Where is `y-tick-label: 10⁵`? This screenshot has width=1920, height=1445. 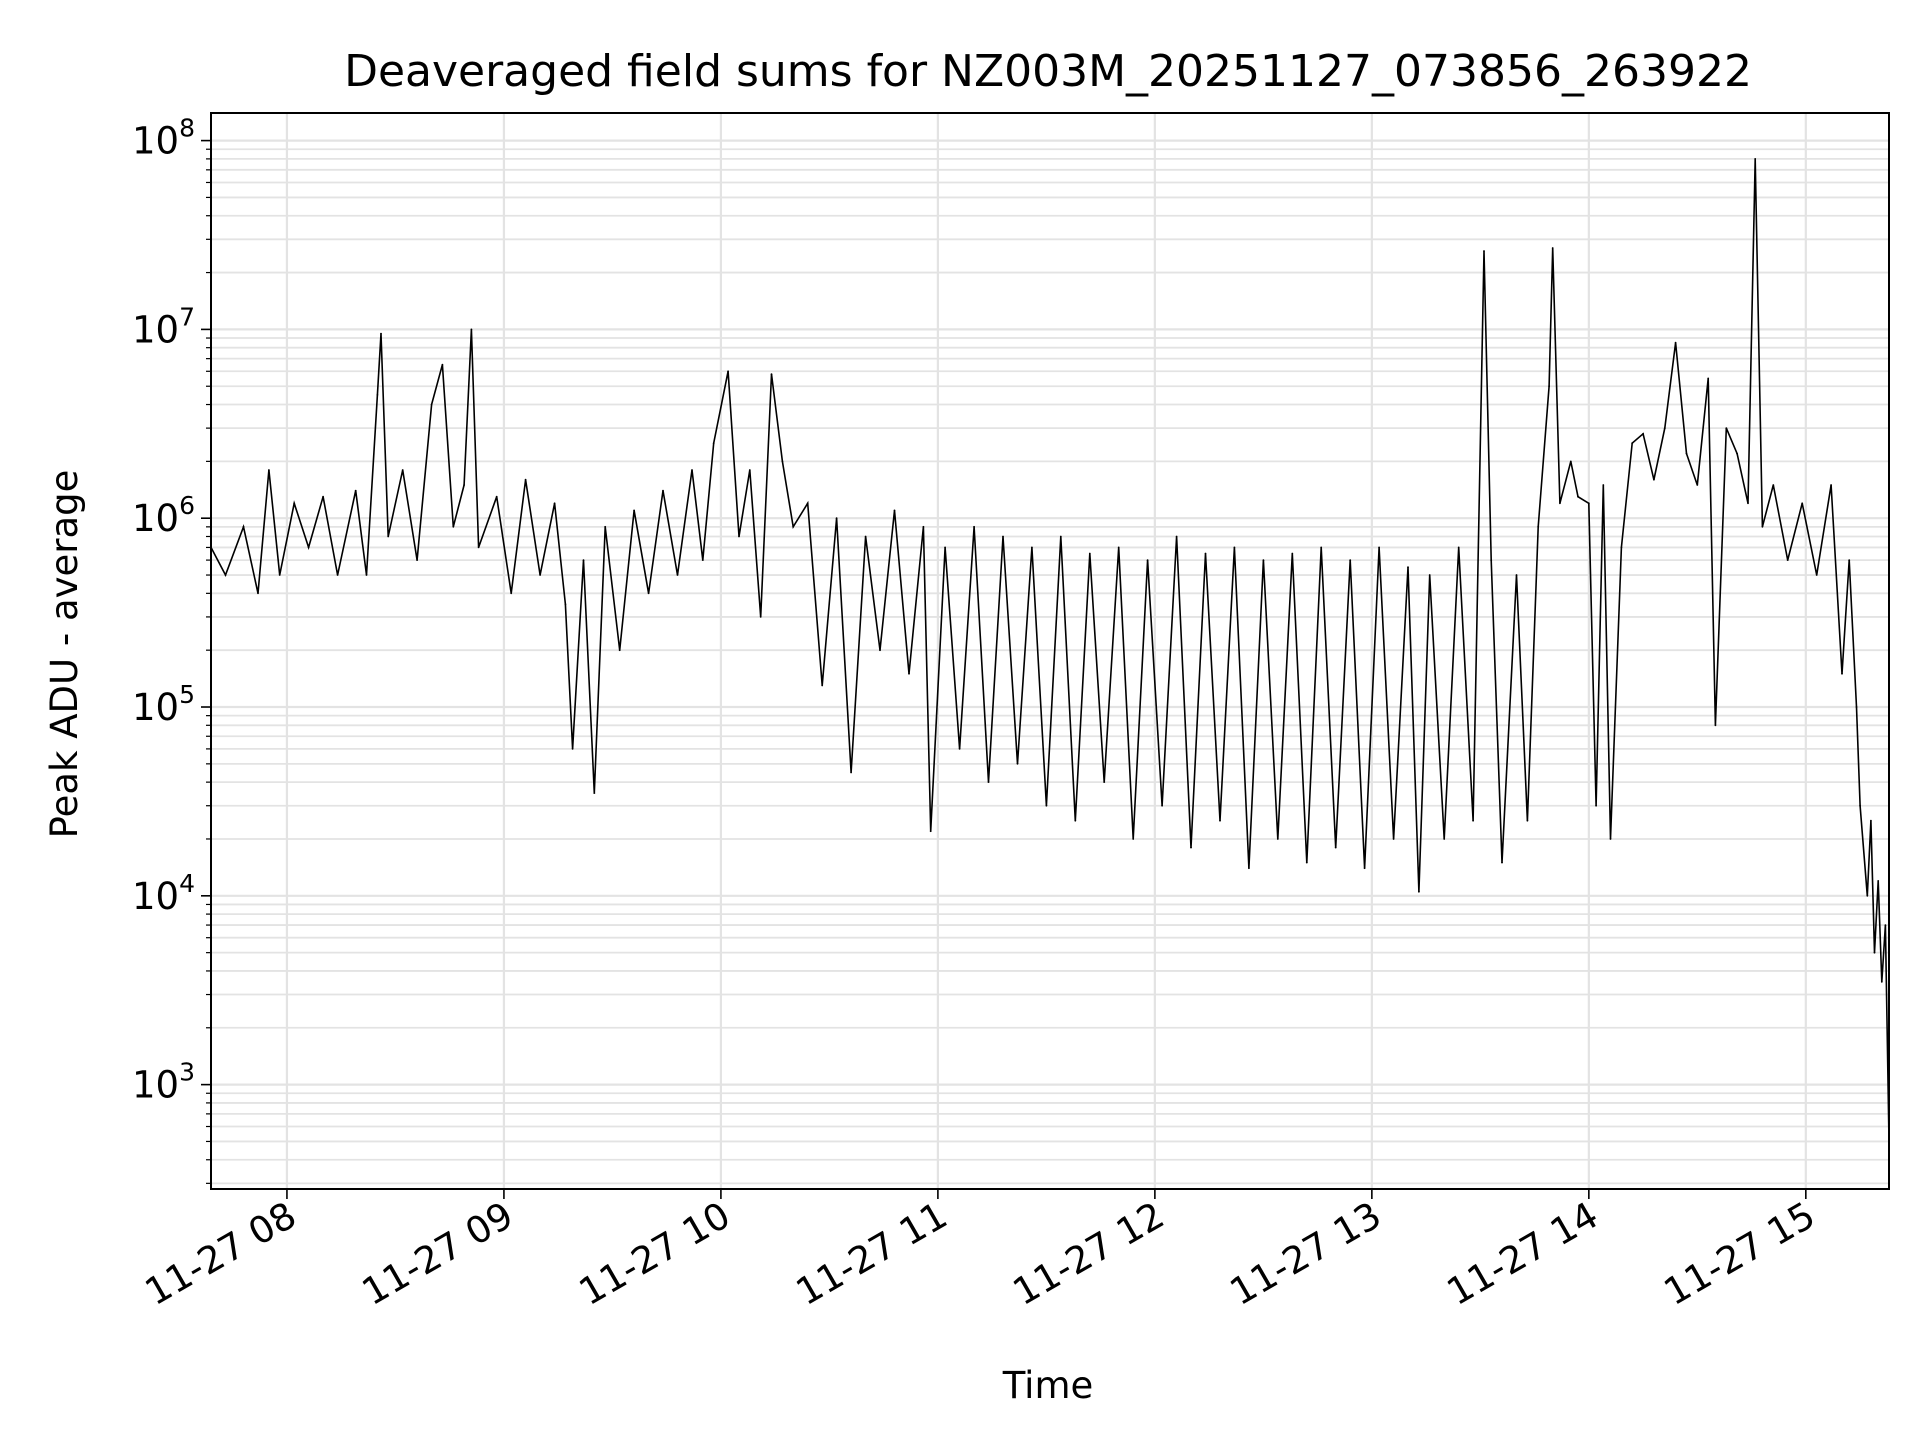 y-tick-label: 10⁵ is located at coordinates (163, 704).